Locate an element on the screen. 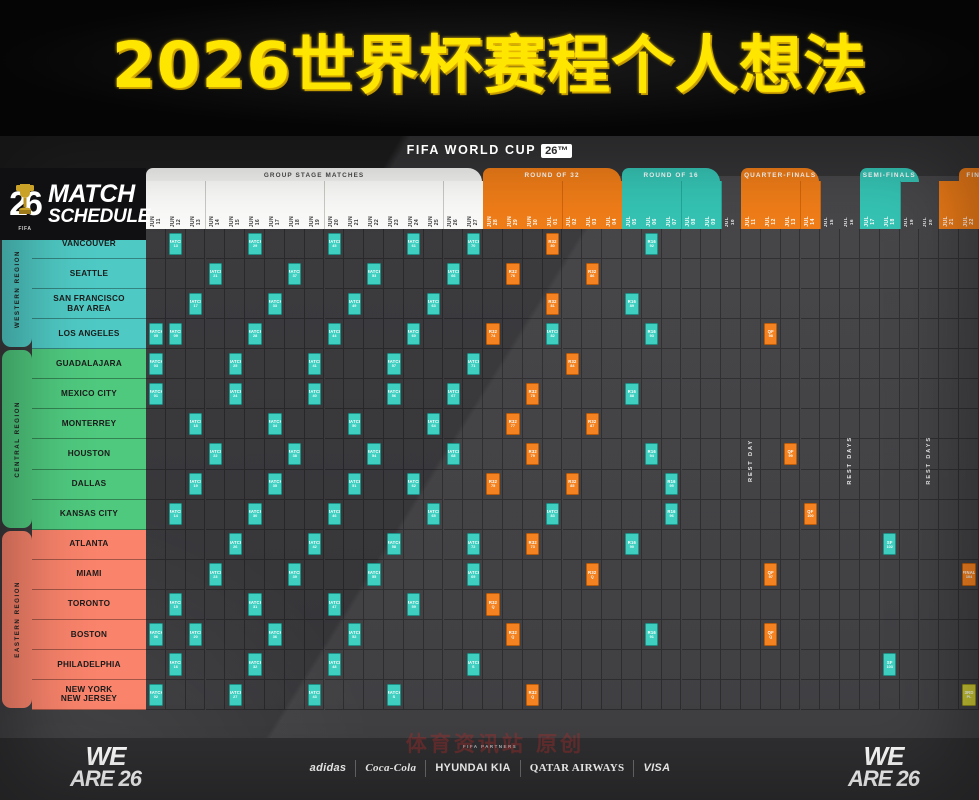 This screenshot has height=800, width=979. match-cell: MATCH05 is located at coordinates (156, 334).